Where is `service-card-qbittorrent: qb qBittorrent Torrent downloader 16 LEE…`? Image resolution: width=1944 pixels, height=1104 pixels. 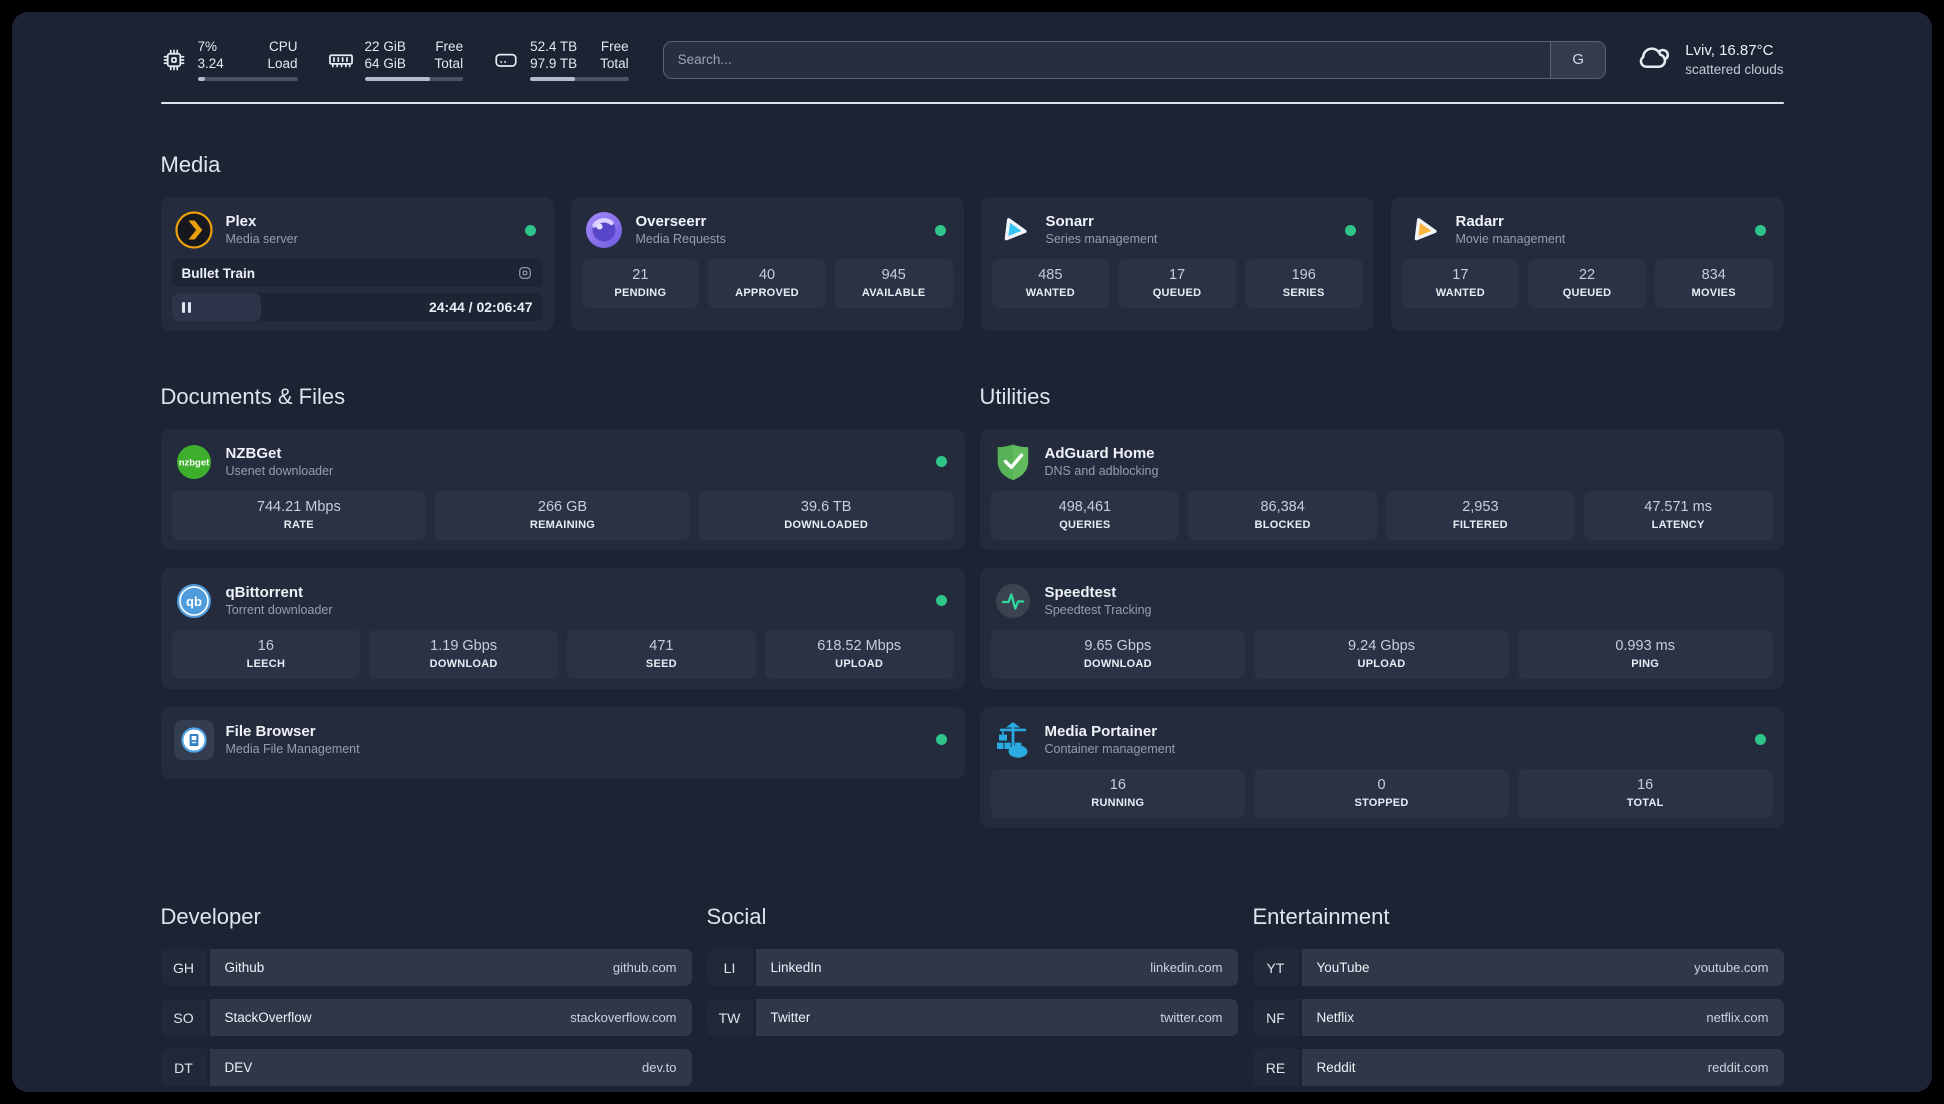 service-card-qbittorrent: qb qBittorrent Torrent downloader 16 LEE… is located at coordinates (562, 628).